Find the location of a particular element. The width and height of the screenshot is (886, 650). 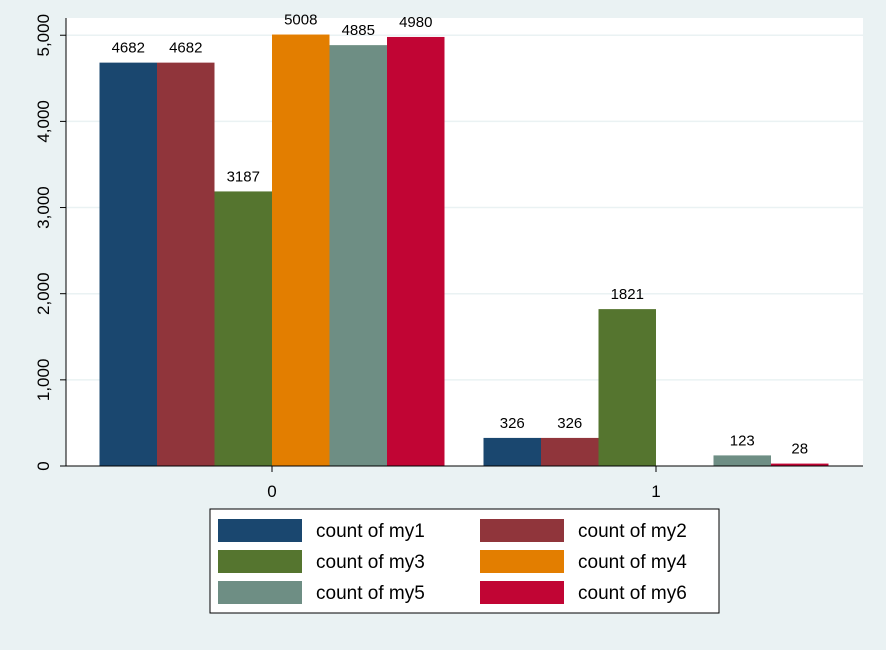

y-tick-label: 2,000 is located at coordinates (43, 293).